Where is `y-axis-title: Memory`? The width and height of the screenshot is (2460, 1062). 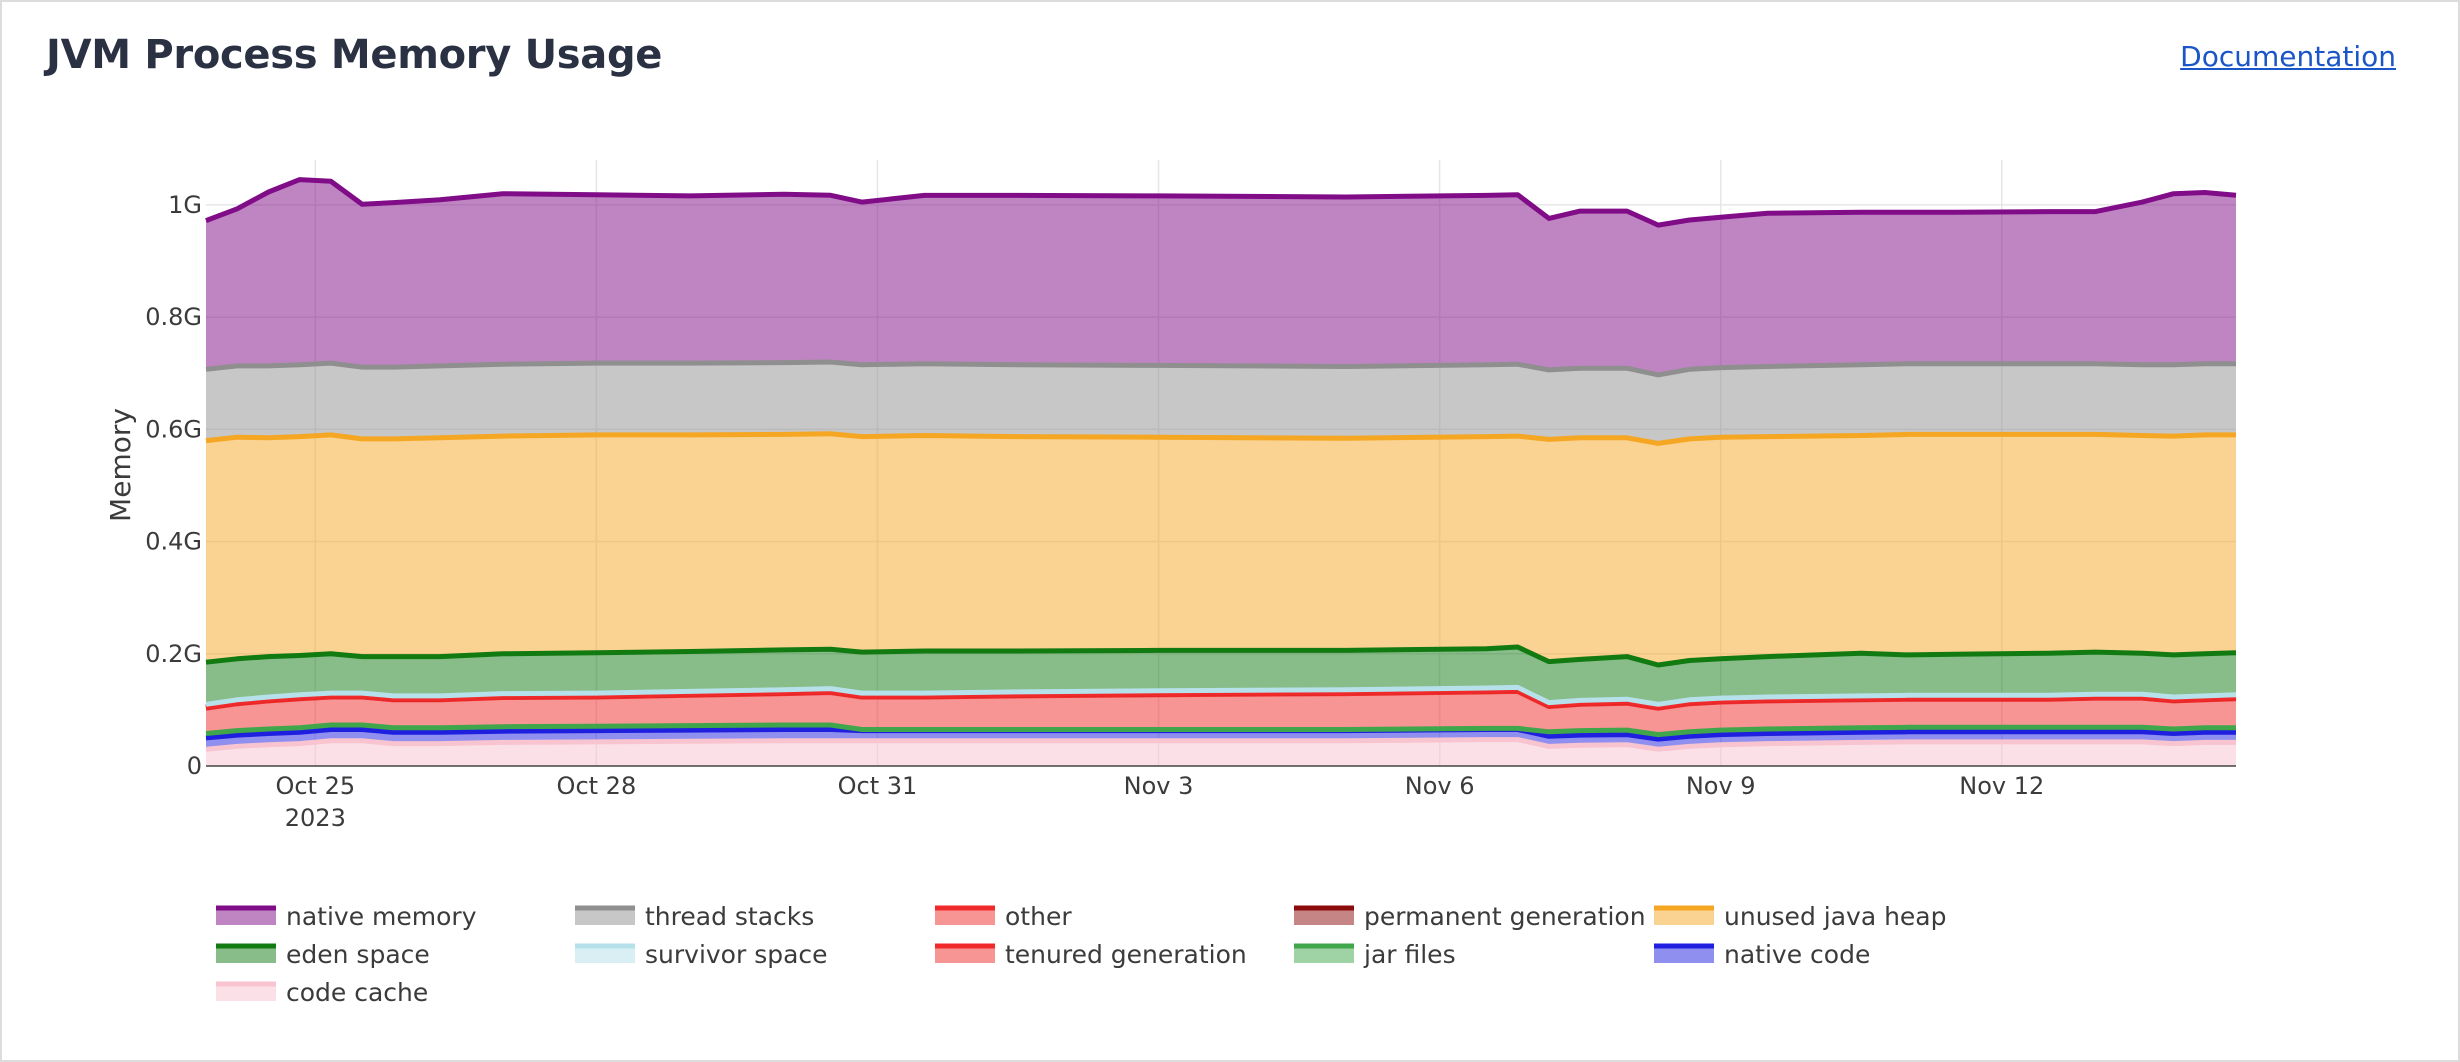
y-axis-title: Memory is located at coordinates (120, 465).